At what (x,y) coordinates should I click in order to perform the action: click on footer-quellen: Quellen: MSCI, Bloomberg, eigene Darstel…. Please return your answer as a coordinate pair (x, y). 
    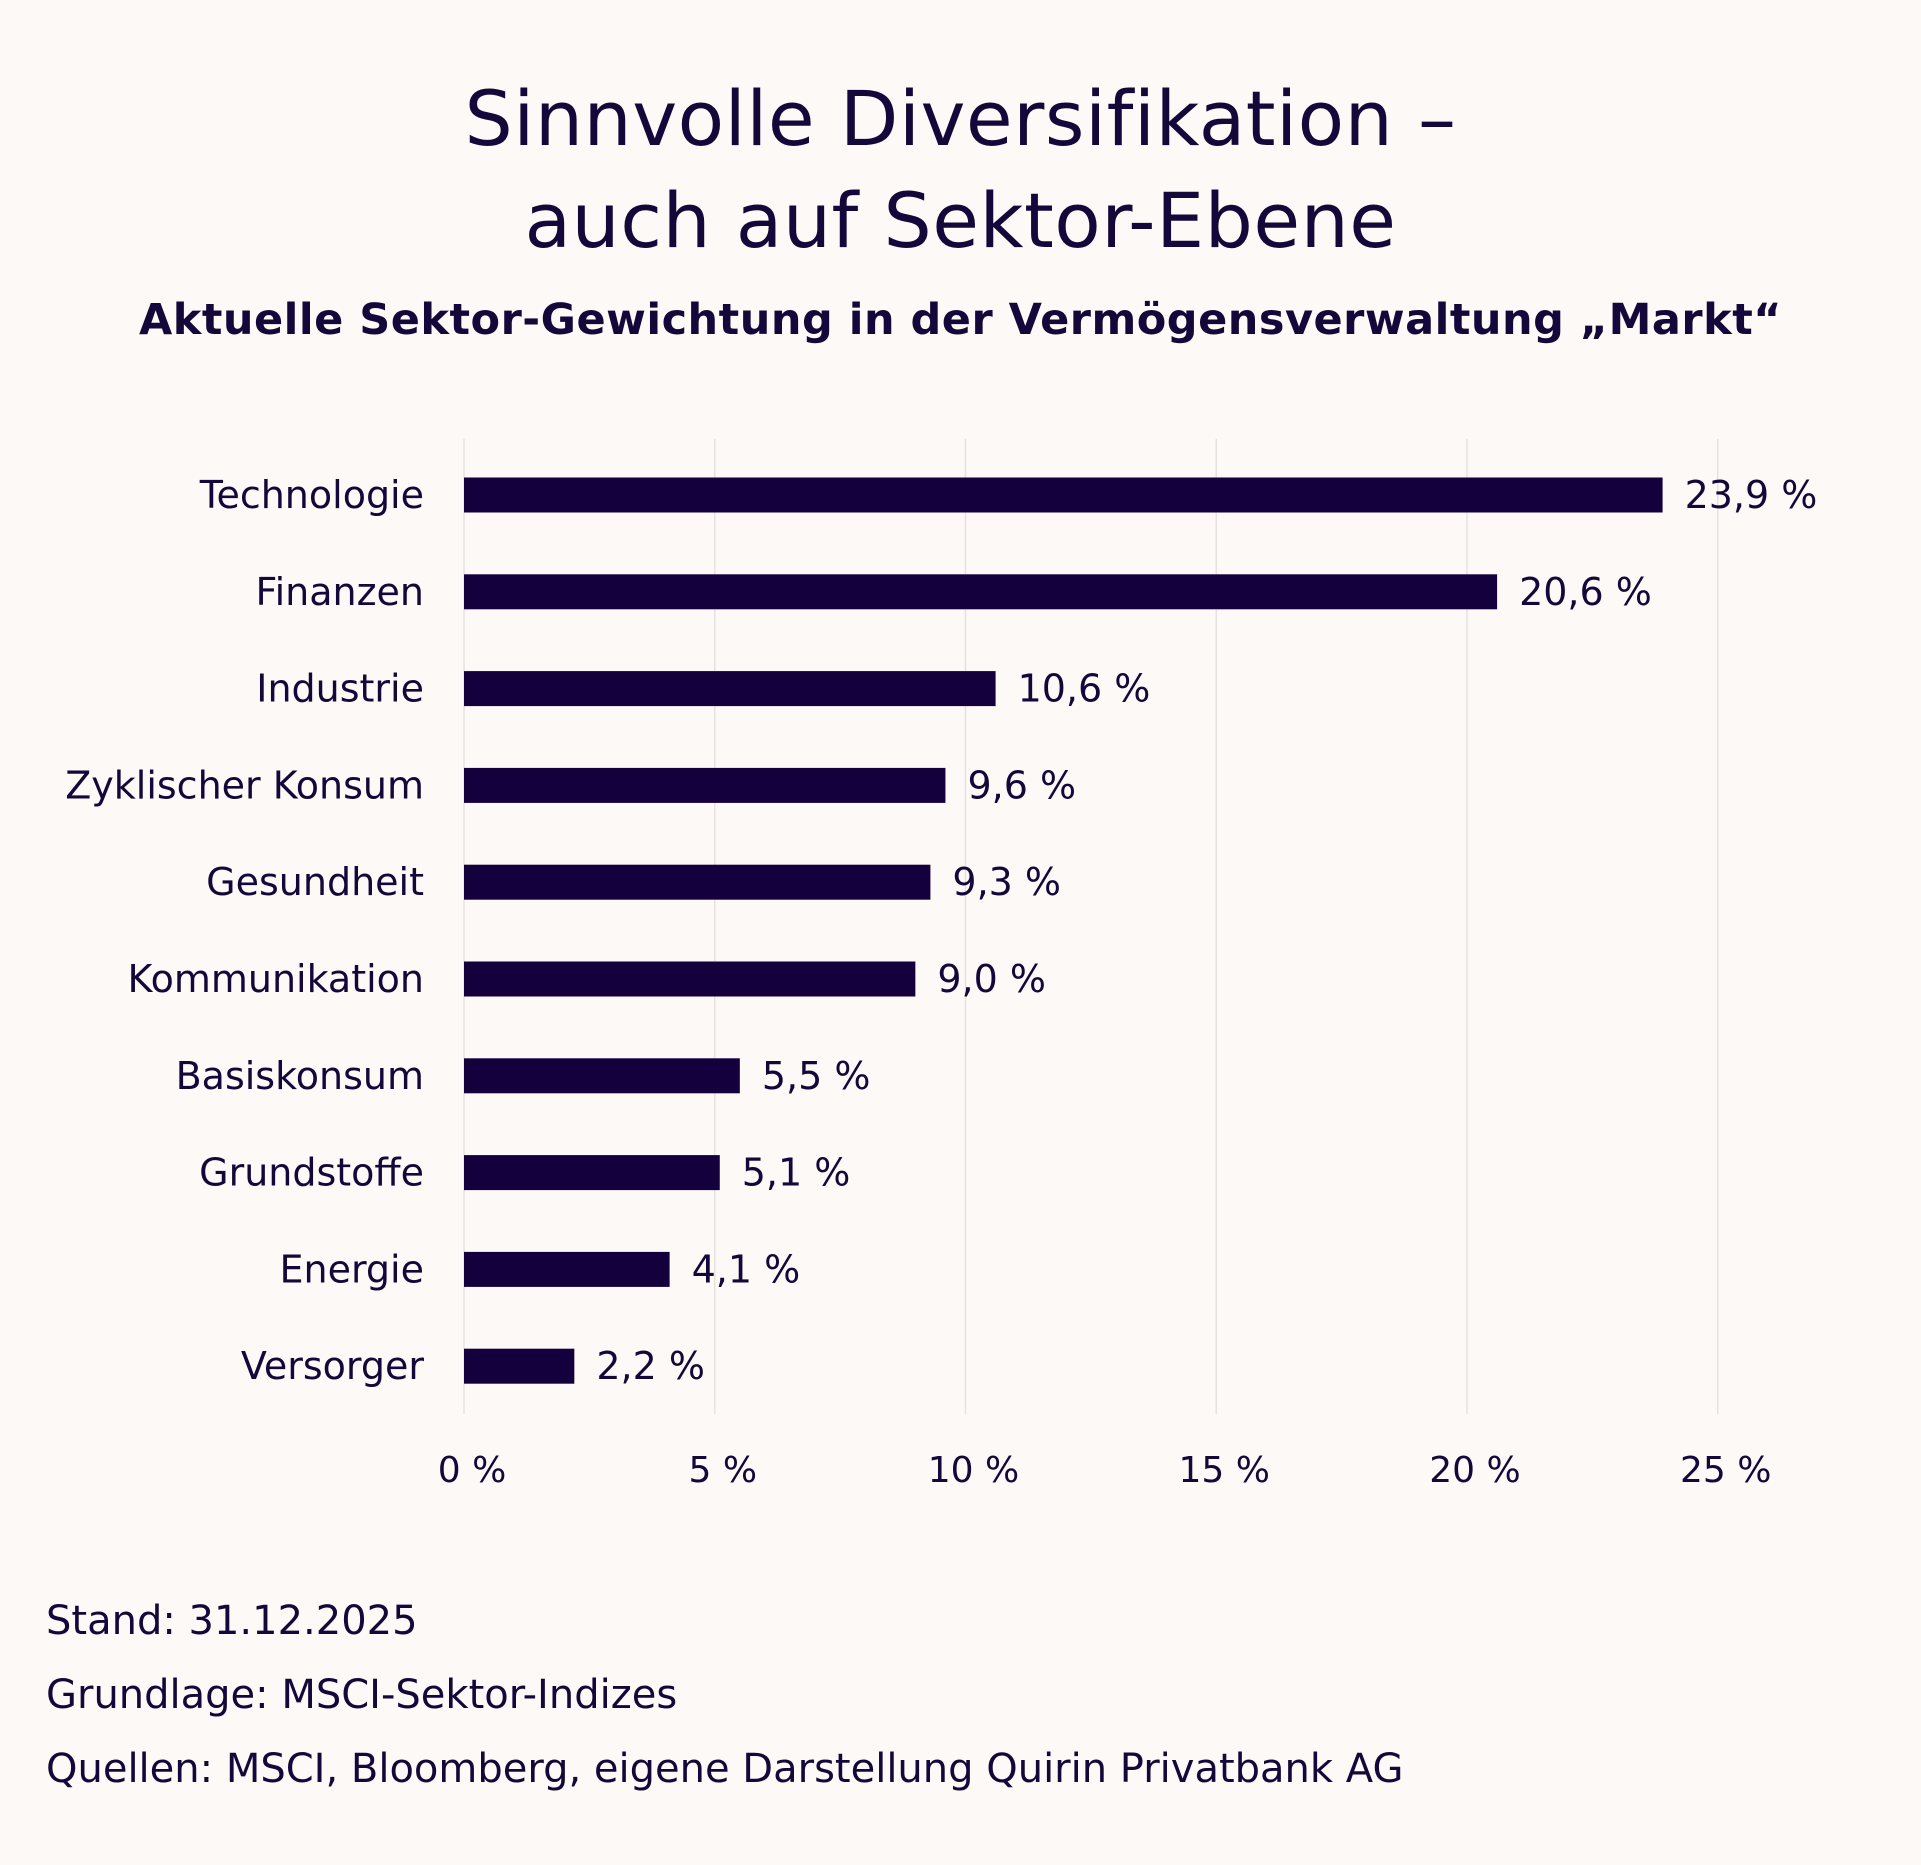
    Looking at the image, I should click on (725, 1769).